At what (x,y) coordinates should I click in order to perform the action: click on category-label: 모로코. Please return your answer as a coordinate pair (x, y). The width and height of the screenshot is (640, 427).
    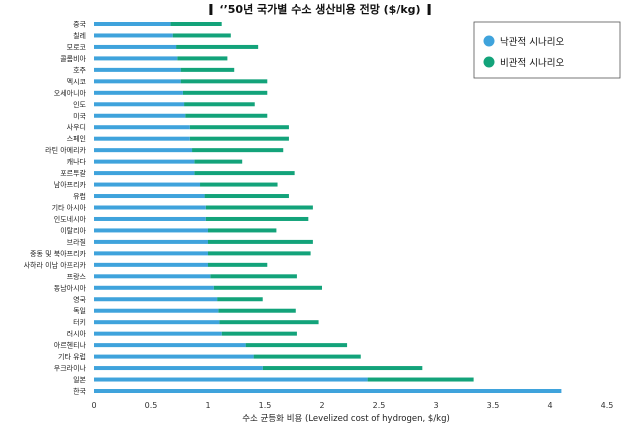
    Looking at the image, I should click on (77, 47).